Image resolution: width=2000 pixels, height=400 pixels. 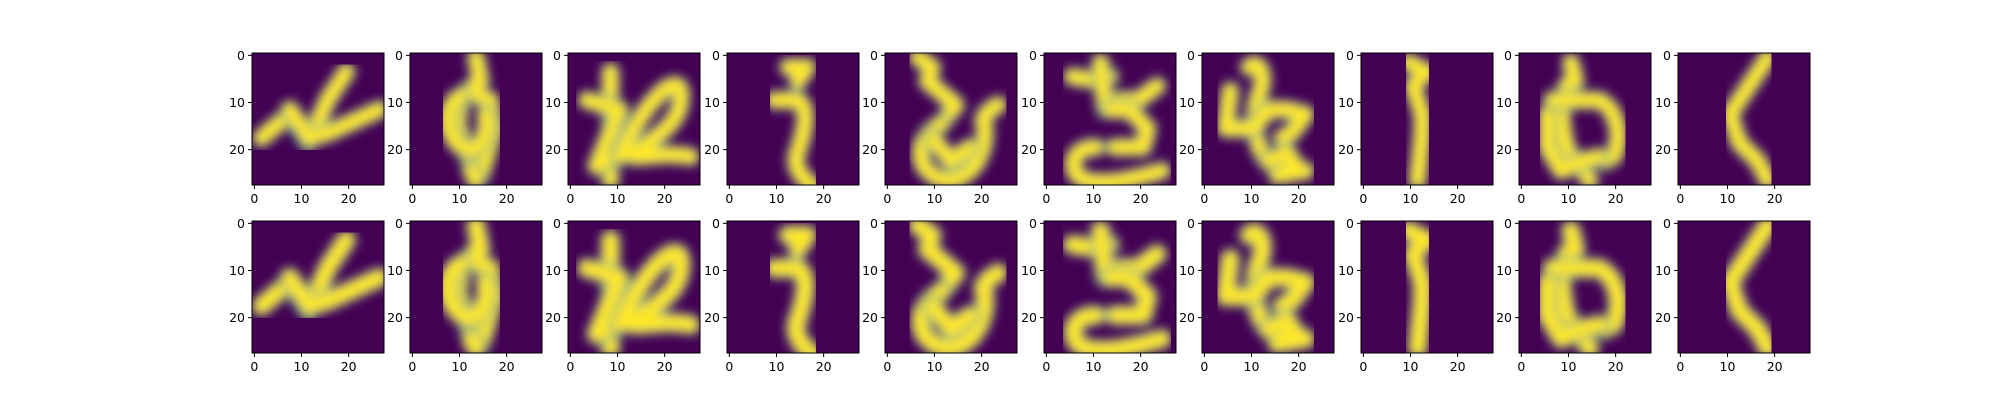 I want to click on panel-background, so click(x=1744, y=287).